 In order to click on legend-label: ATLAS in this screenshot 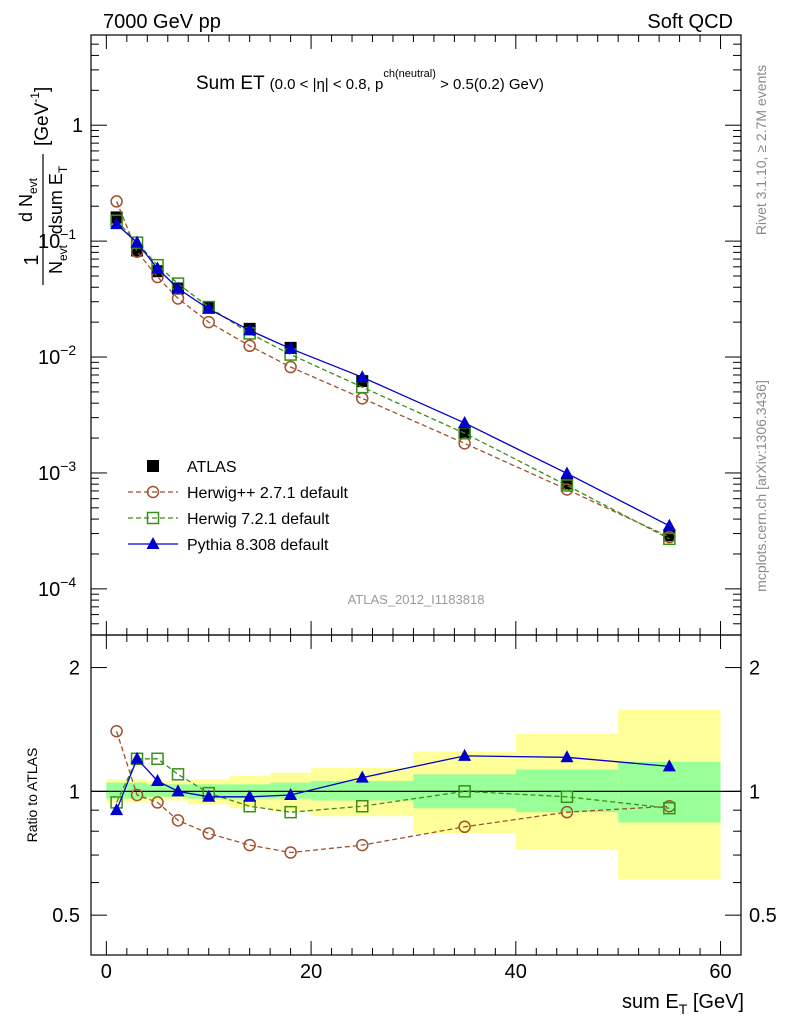, I will do `click(212, 467)`.